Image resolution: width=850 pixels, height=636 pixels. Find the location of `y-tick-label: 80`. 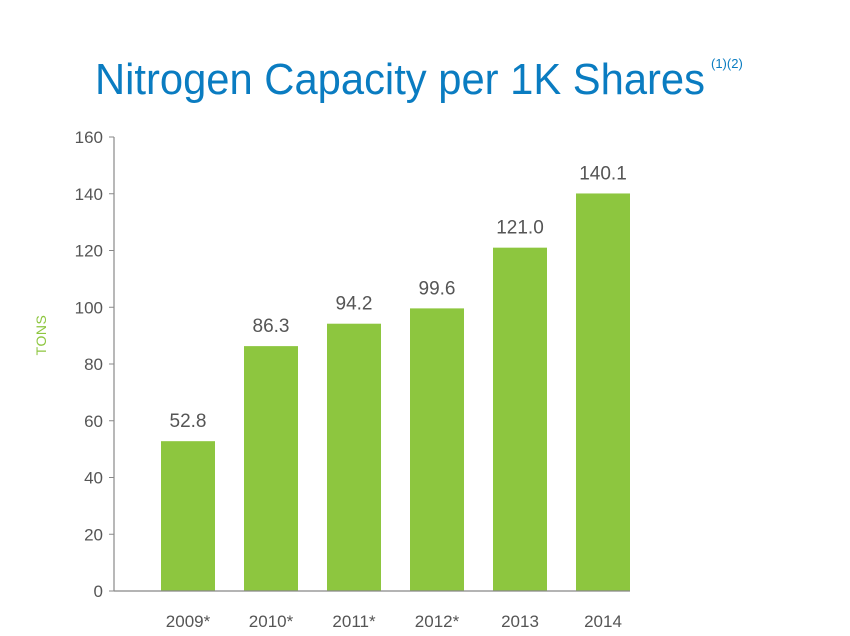

y-tick-label: 80 is located at coordinates (93, 364).